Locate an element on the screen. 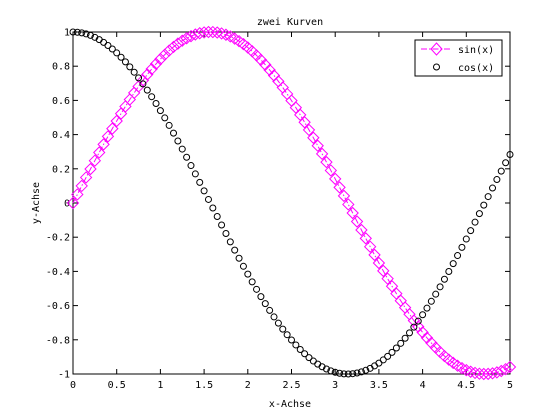 Image resolution: width=560 pixels, height=420 pixels. y-tick-label: -1 is located at coordinates (64, 375).